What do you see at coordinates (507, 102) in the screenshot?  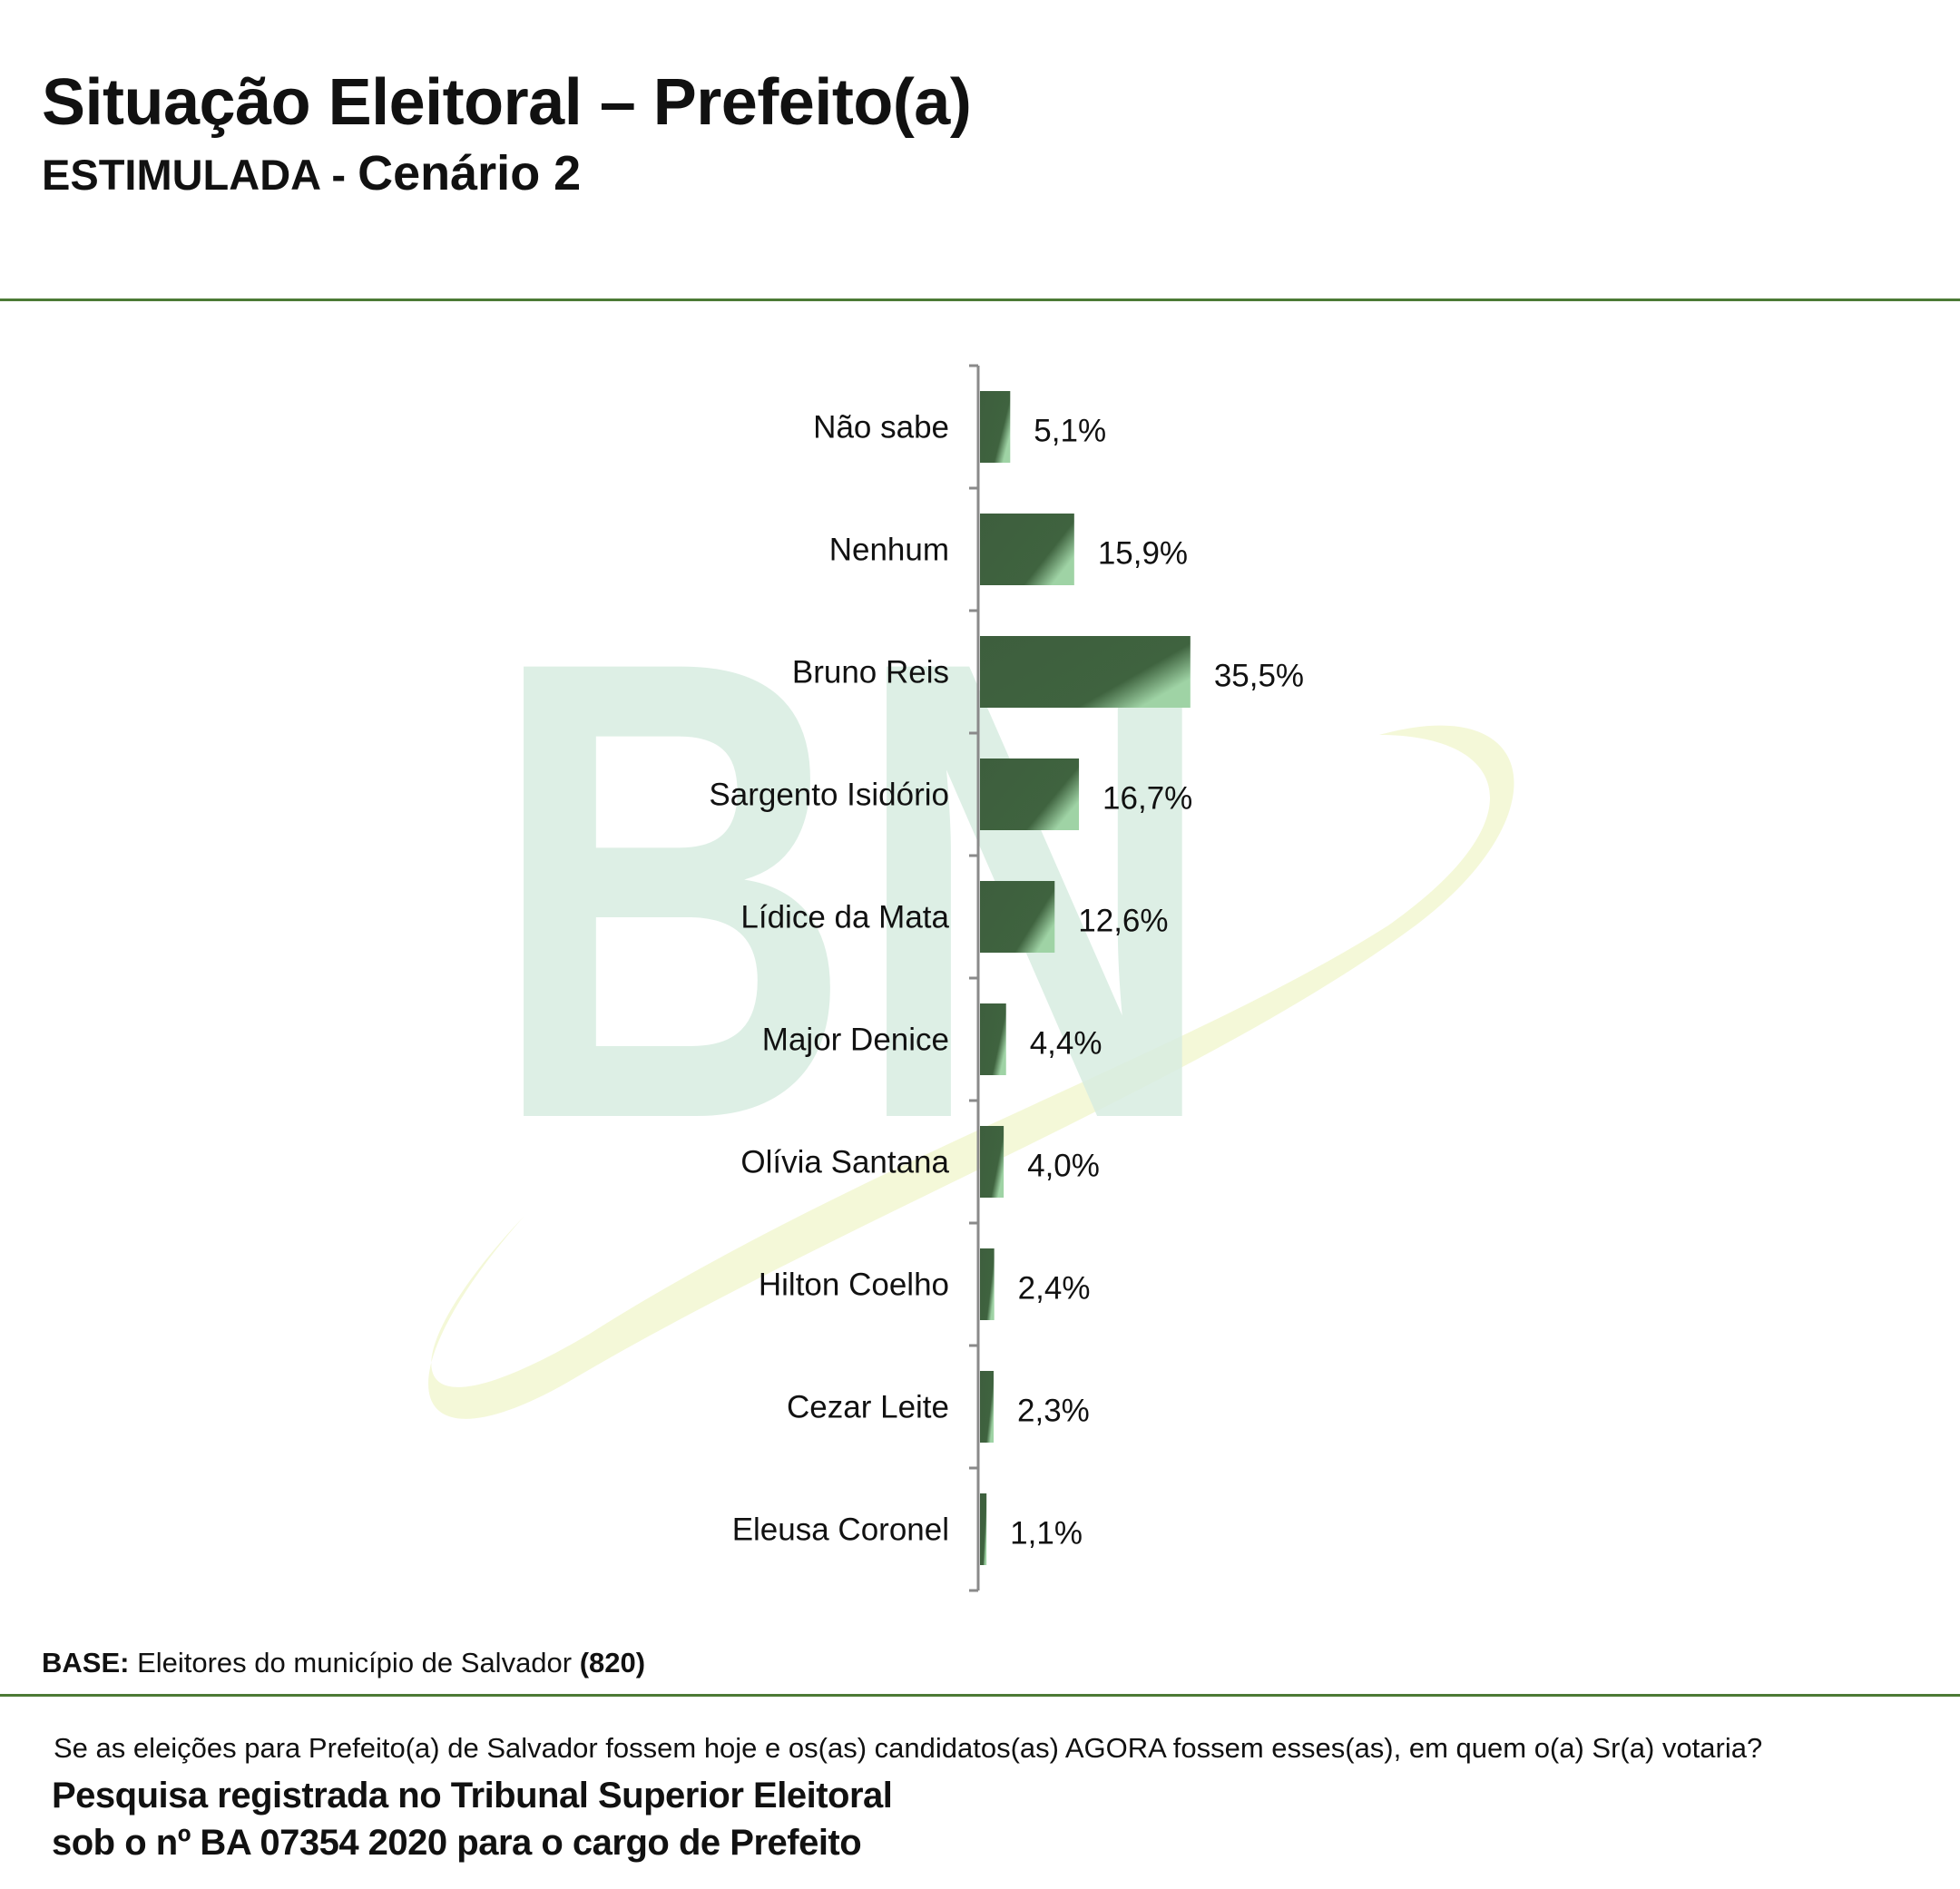 I see `page-title: Situação Eleitoral – Prefeito(a)` at bounding box center [507, 102].